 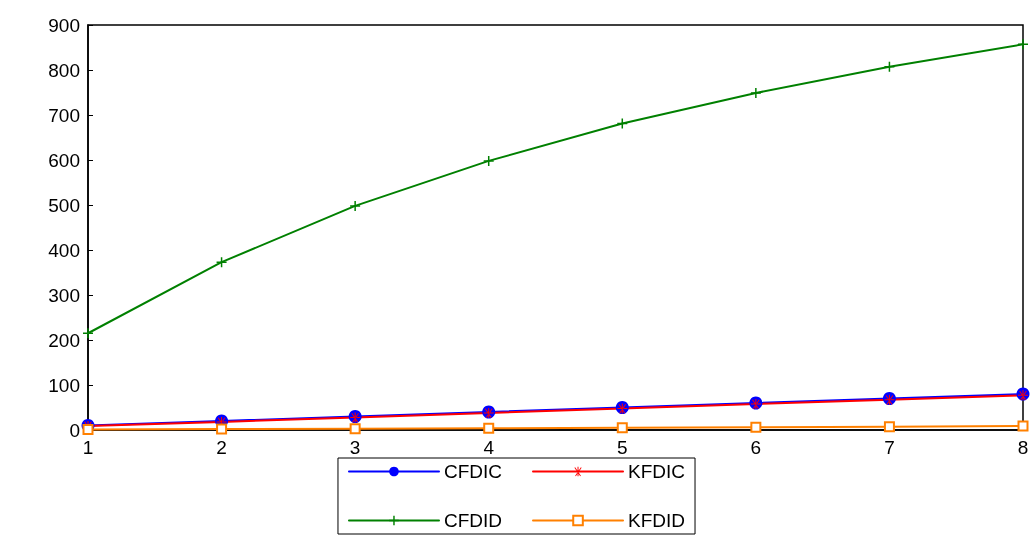 I want to click on x-tick-label: 4, so click(x=489, y=447).